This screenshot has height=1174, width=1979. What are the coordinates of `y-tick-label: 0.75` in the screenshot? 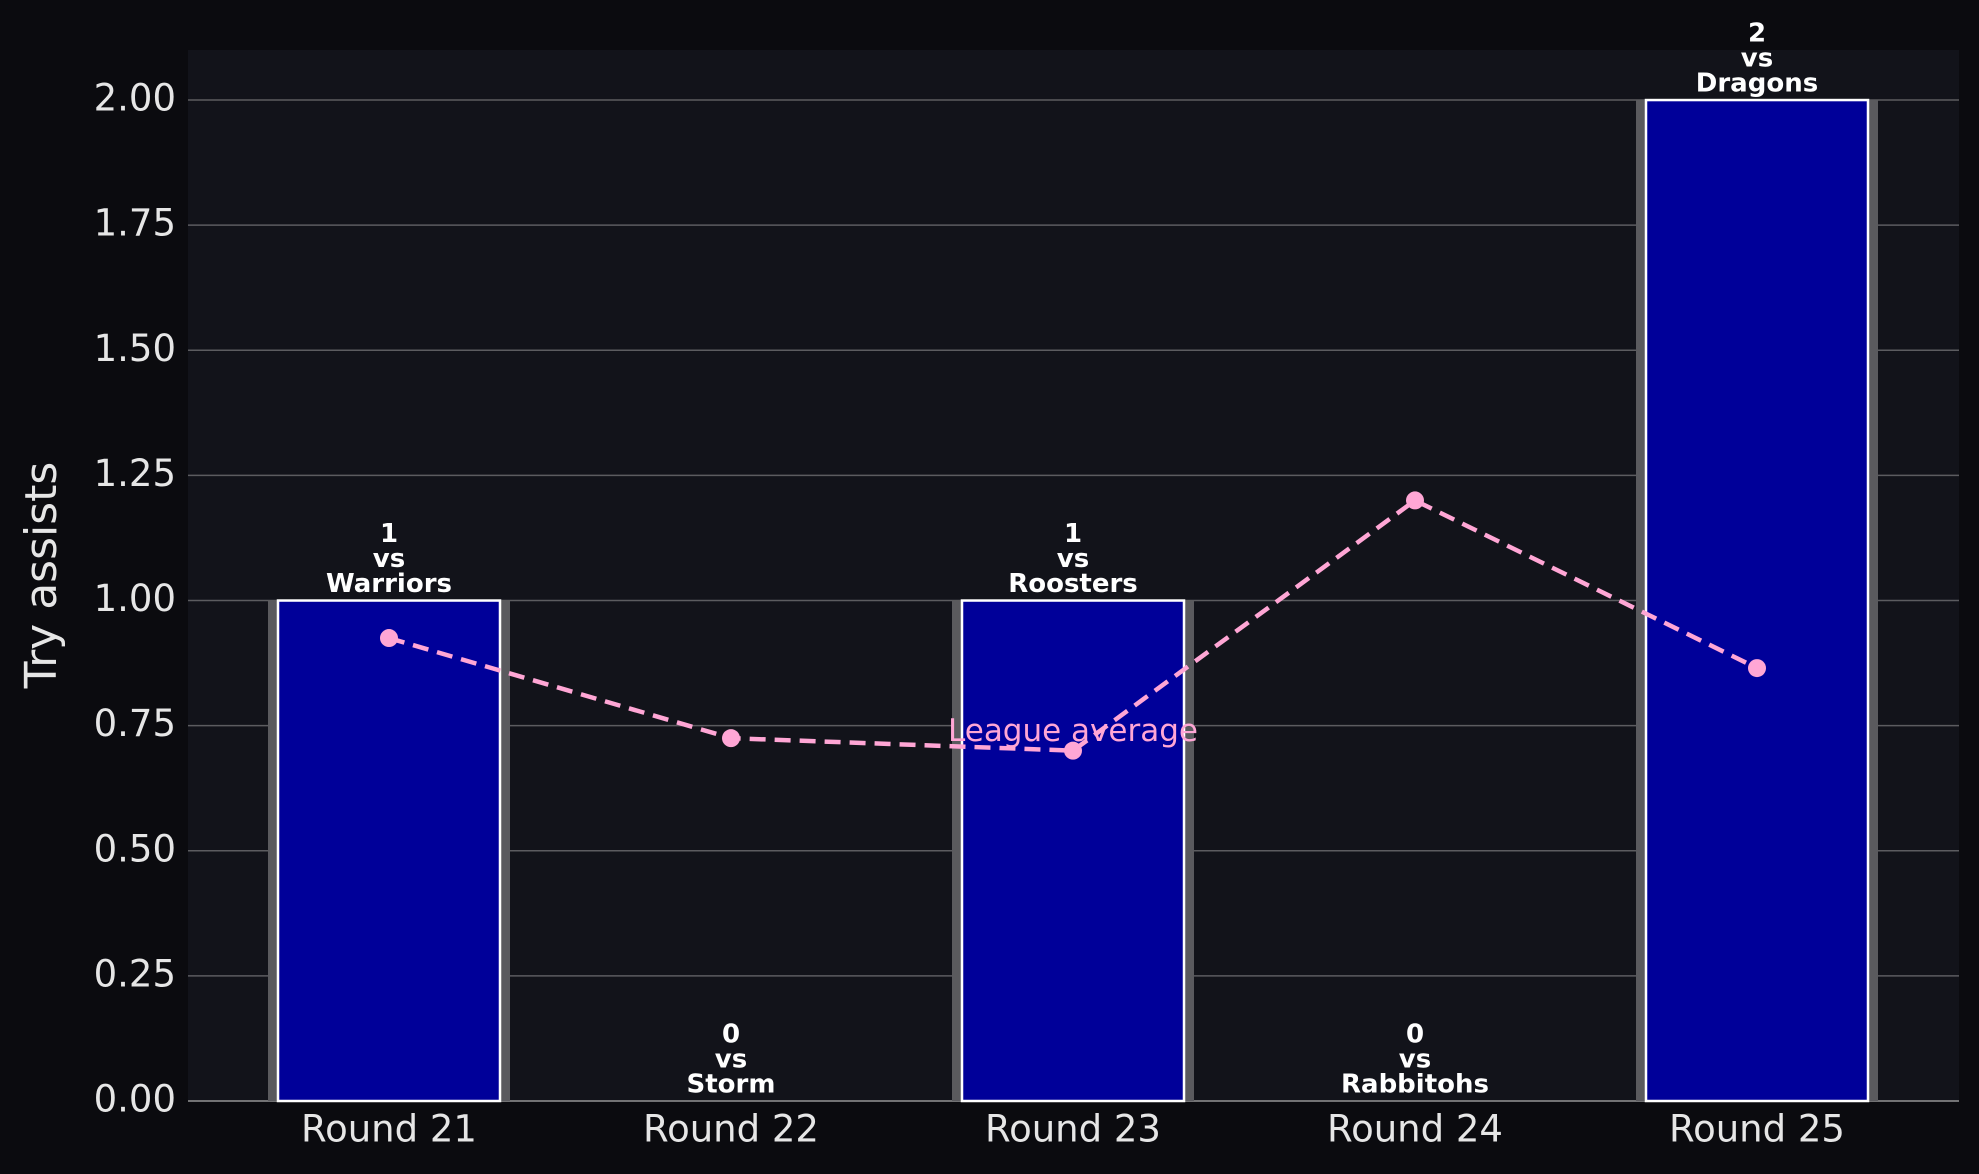 It's located at (135, 723).